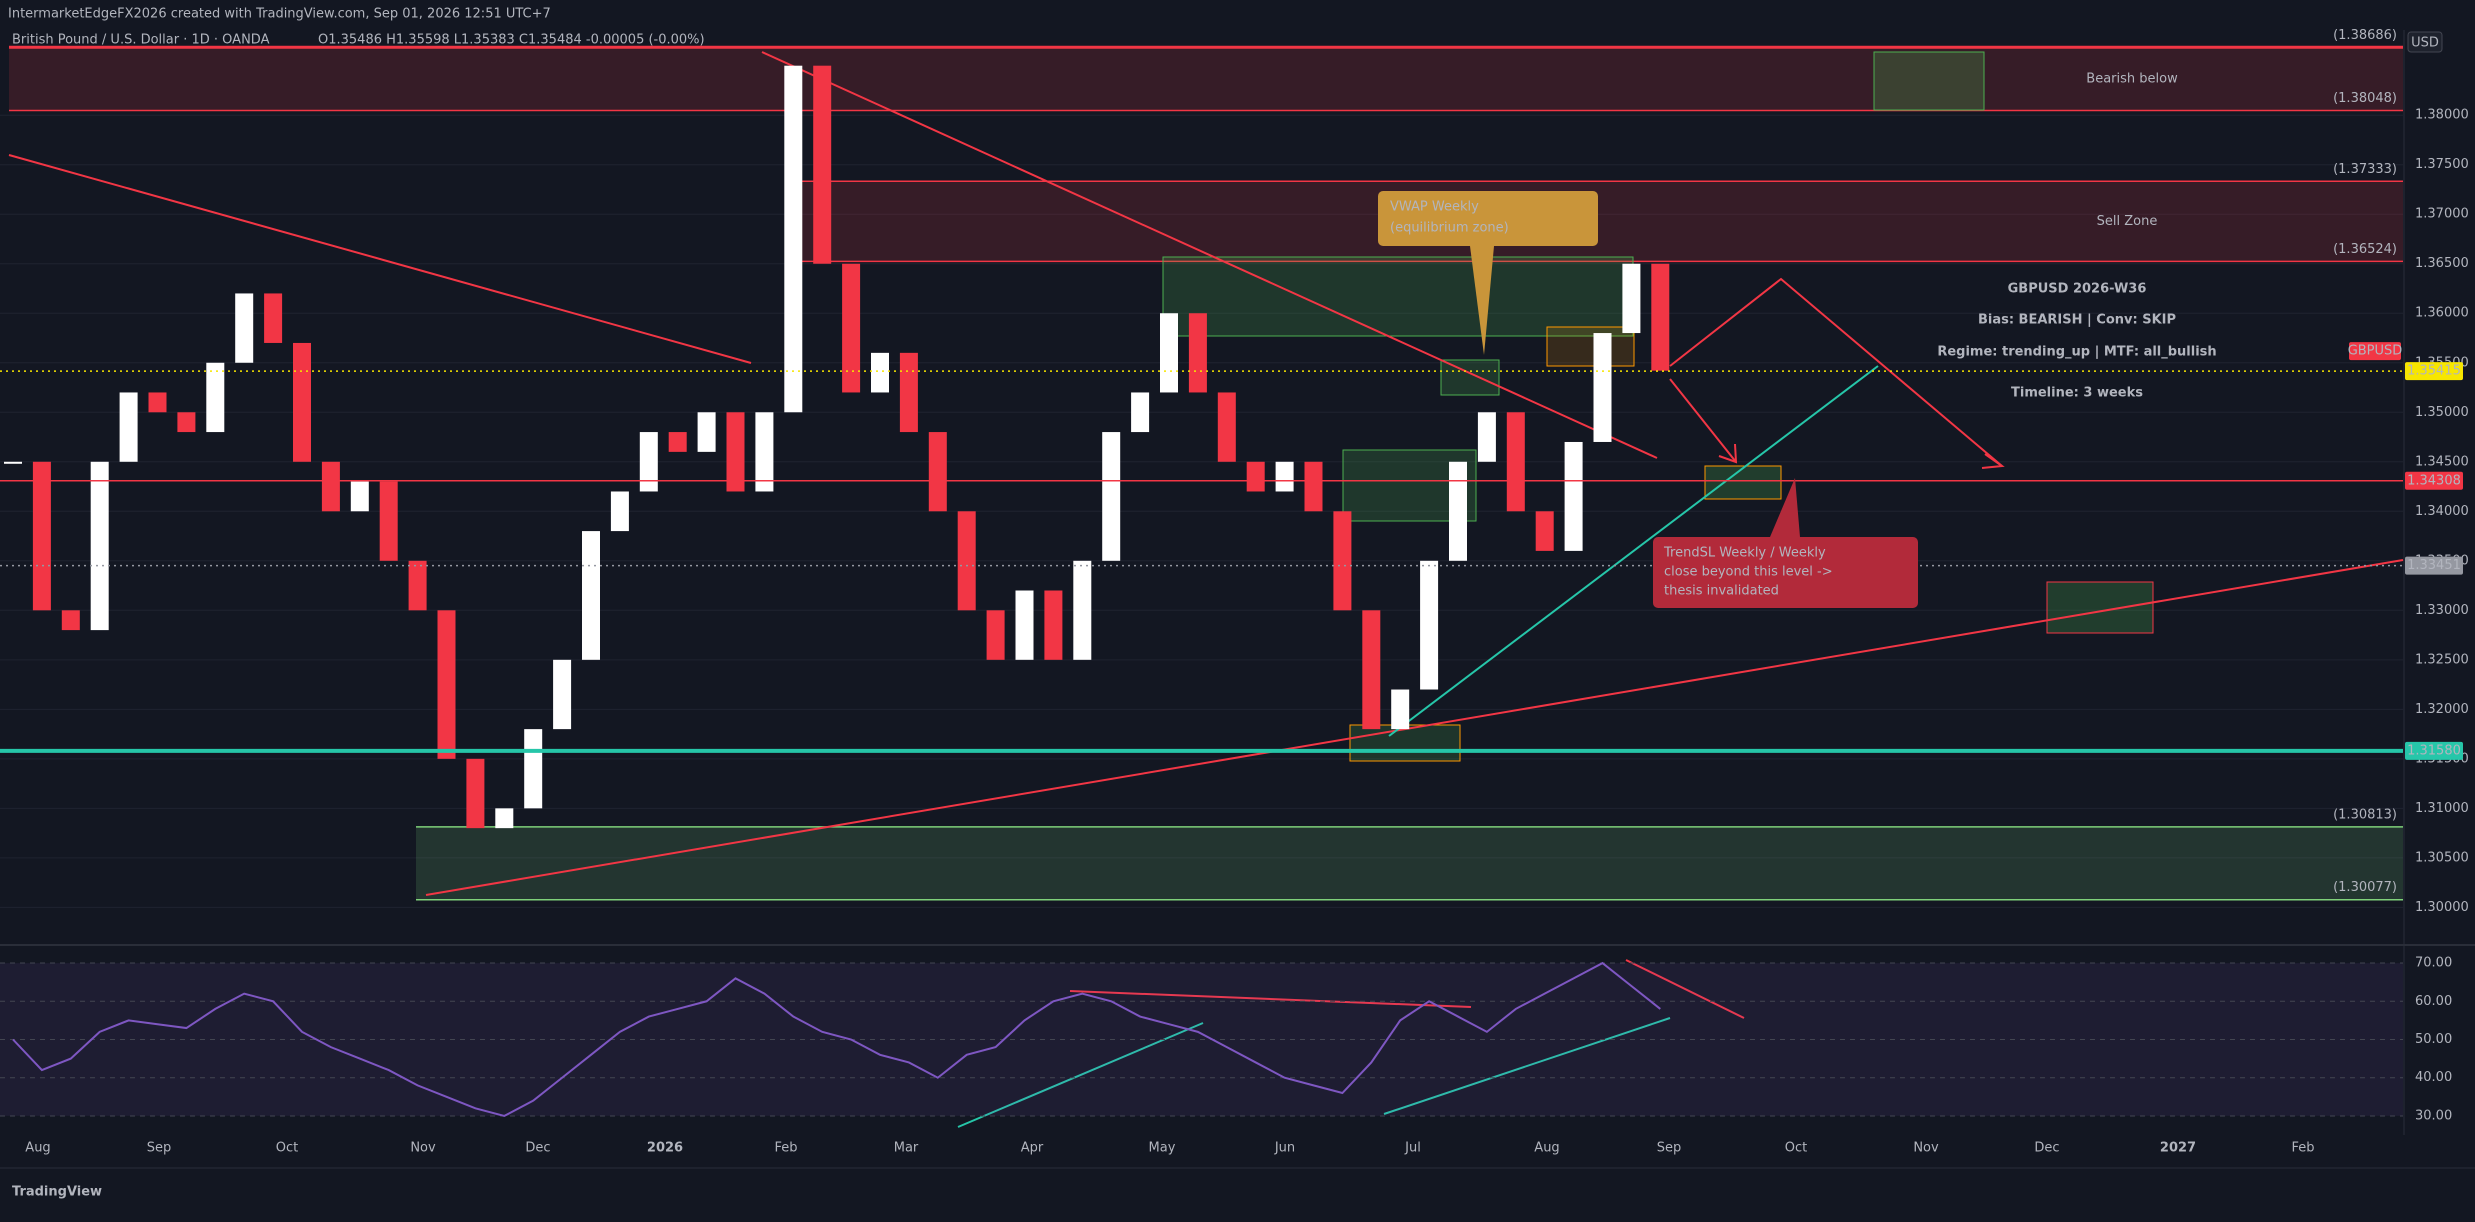  What do you see at coordinates (2442, 313) in the screenshot?
I see `y-tick-label: 1.36000` at bounding box center [2442, 313].